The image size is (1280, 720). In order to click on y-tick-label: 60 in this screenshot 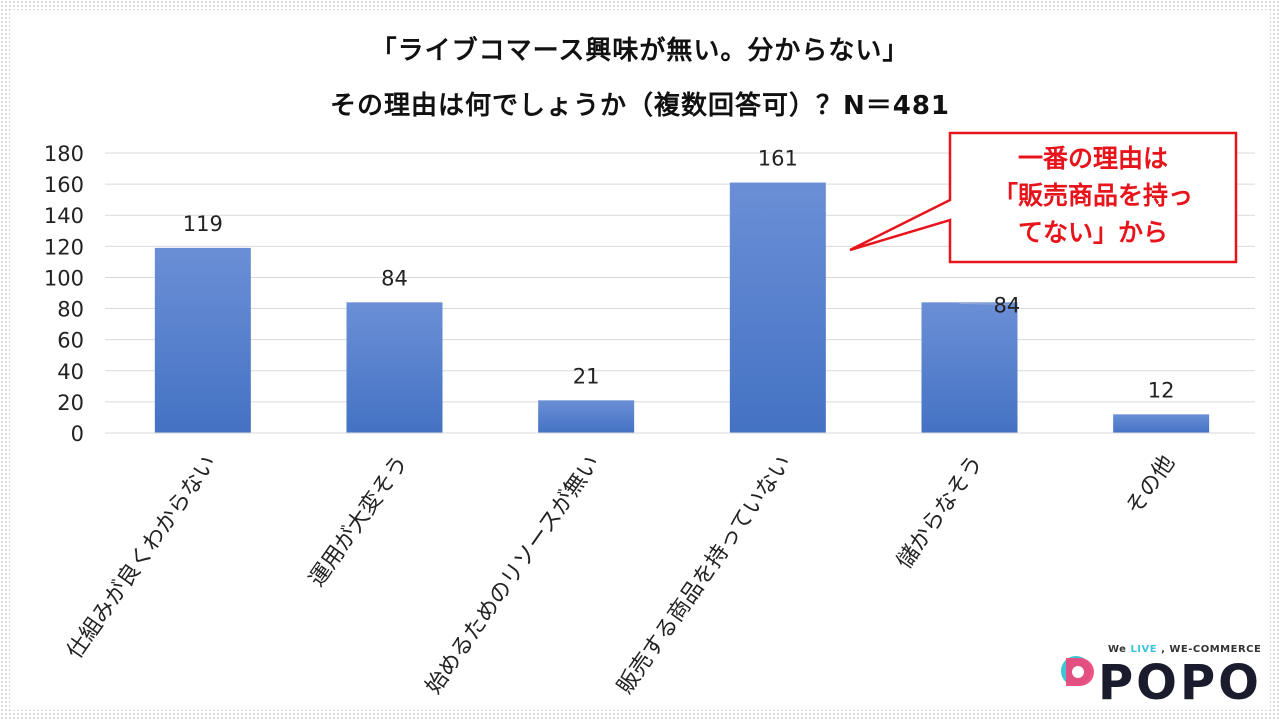, I will do `click(70, 341)`.